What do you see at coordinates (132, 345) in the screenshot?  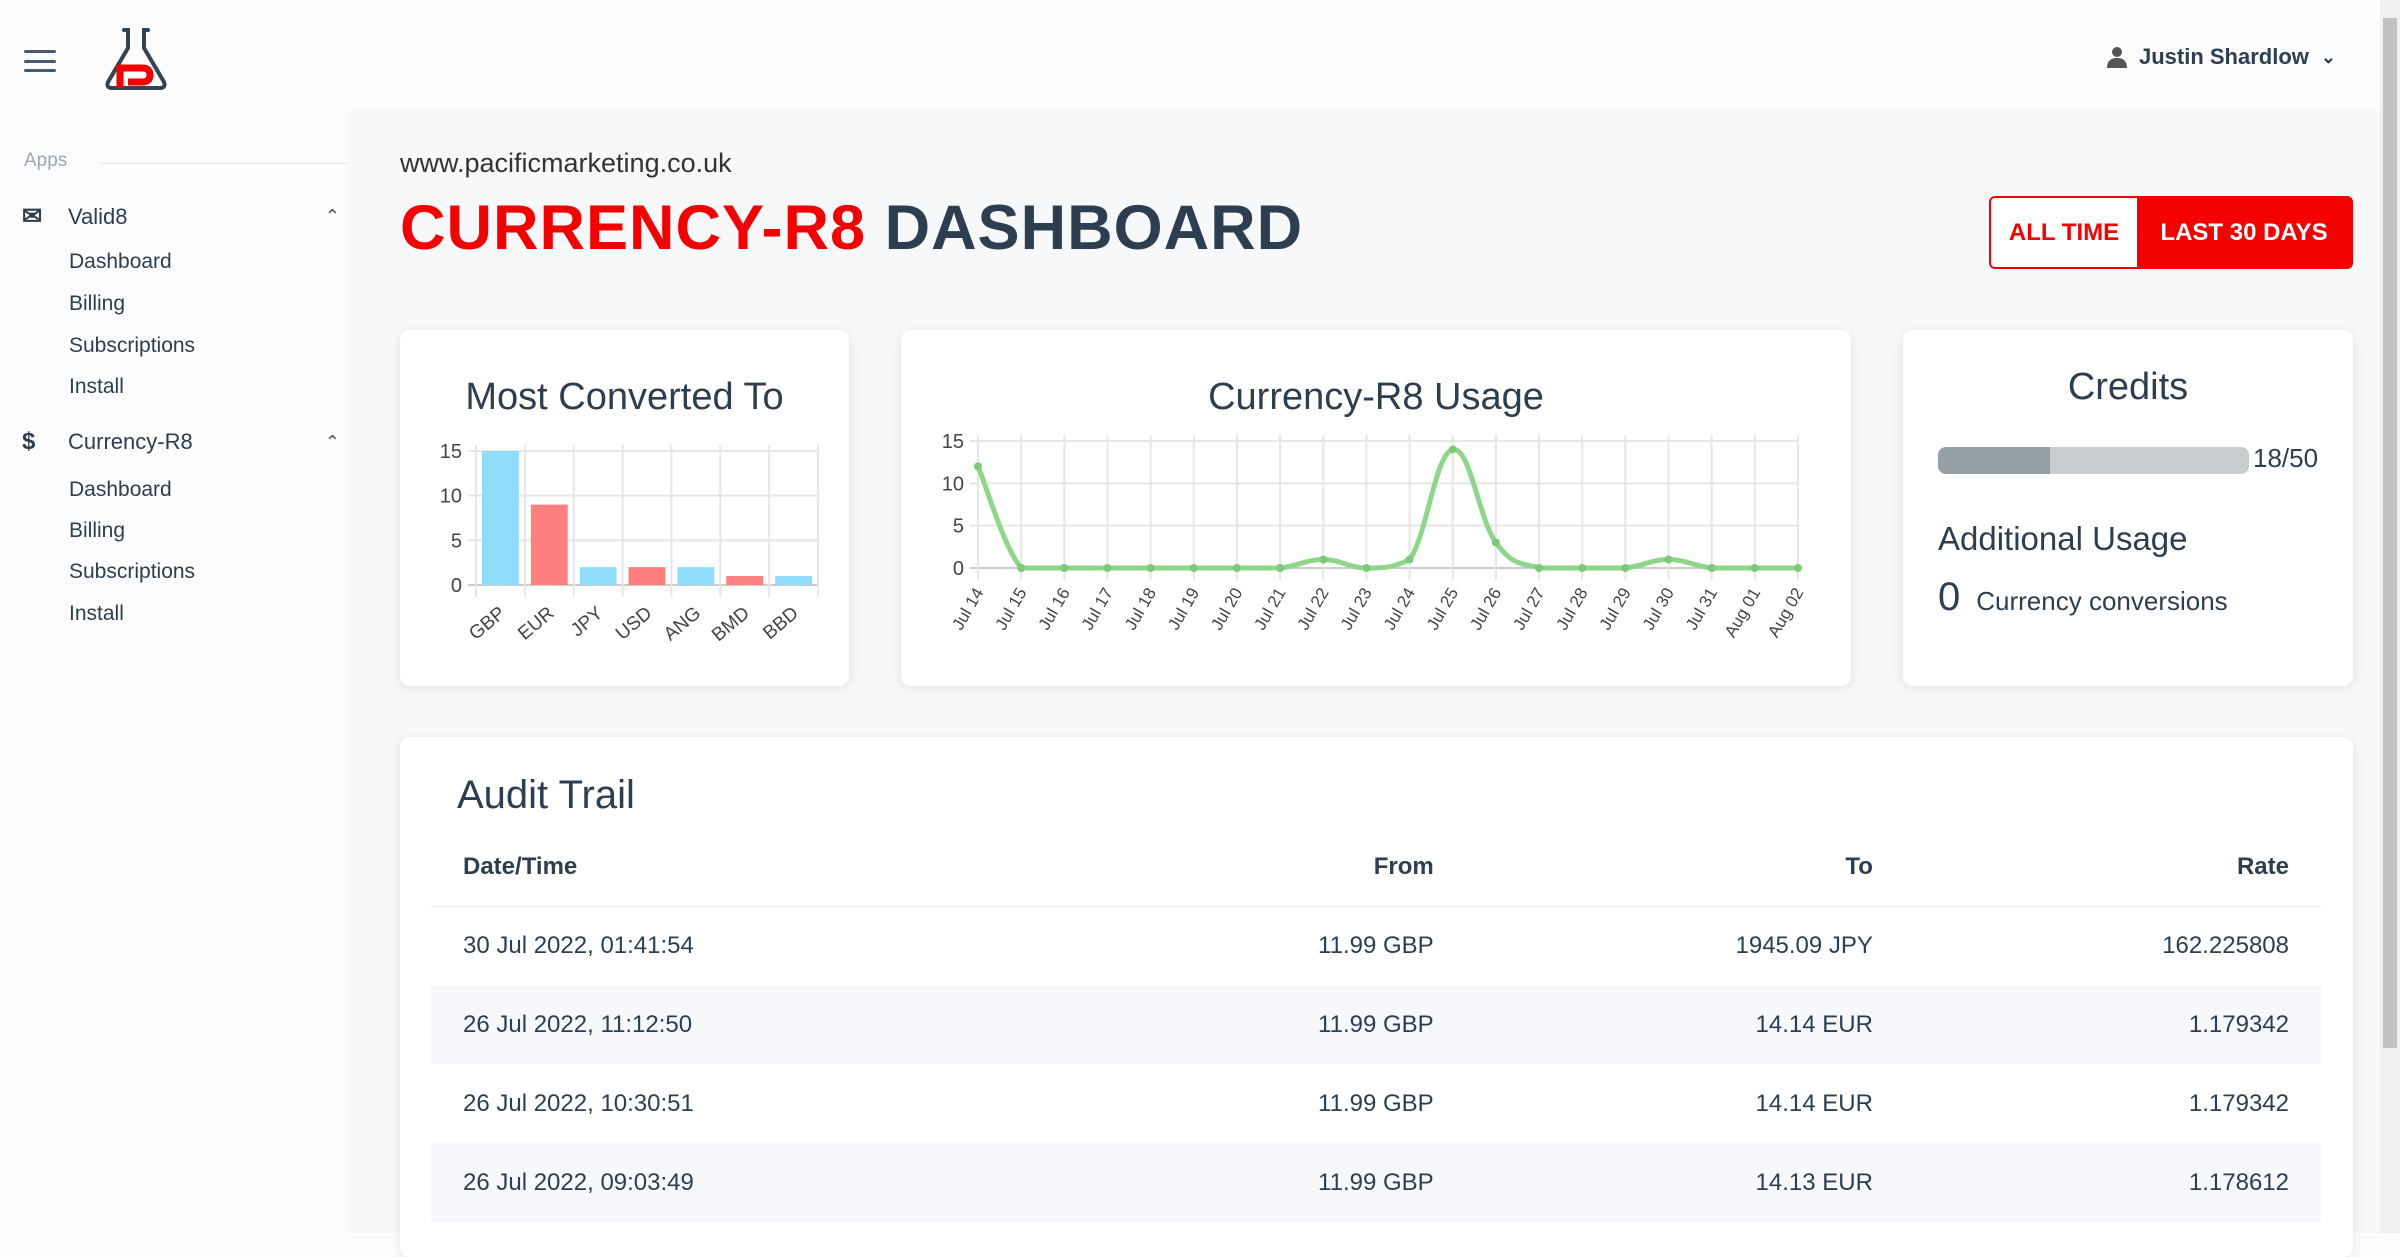 I see `sidebar-item-valid8-subscriptions: Subscriptions` at bounding box center [132, 345].